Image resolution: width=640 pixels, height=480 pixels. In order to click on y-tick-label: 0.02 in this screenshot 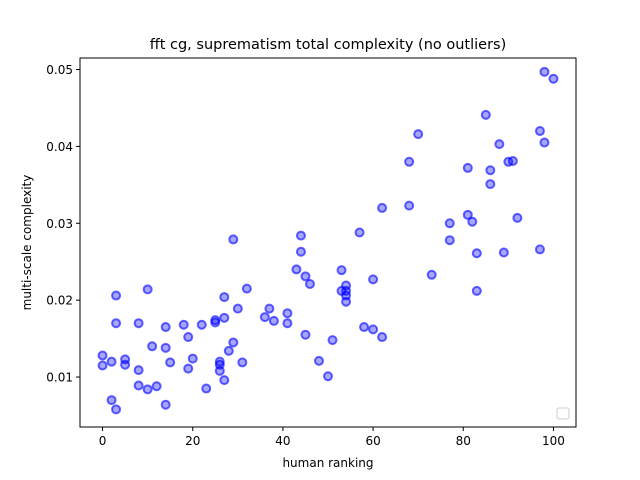, I will do `click(59, 301)`.